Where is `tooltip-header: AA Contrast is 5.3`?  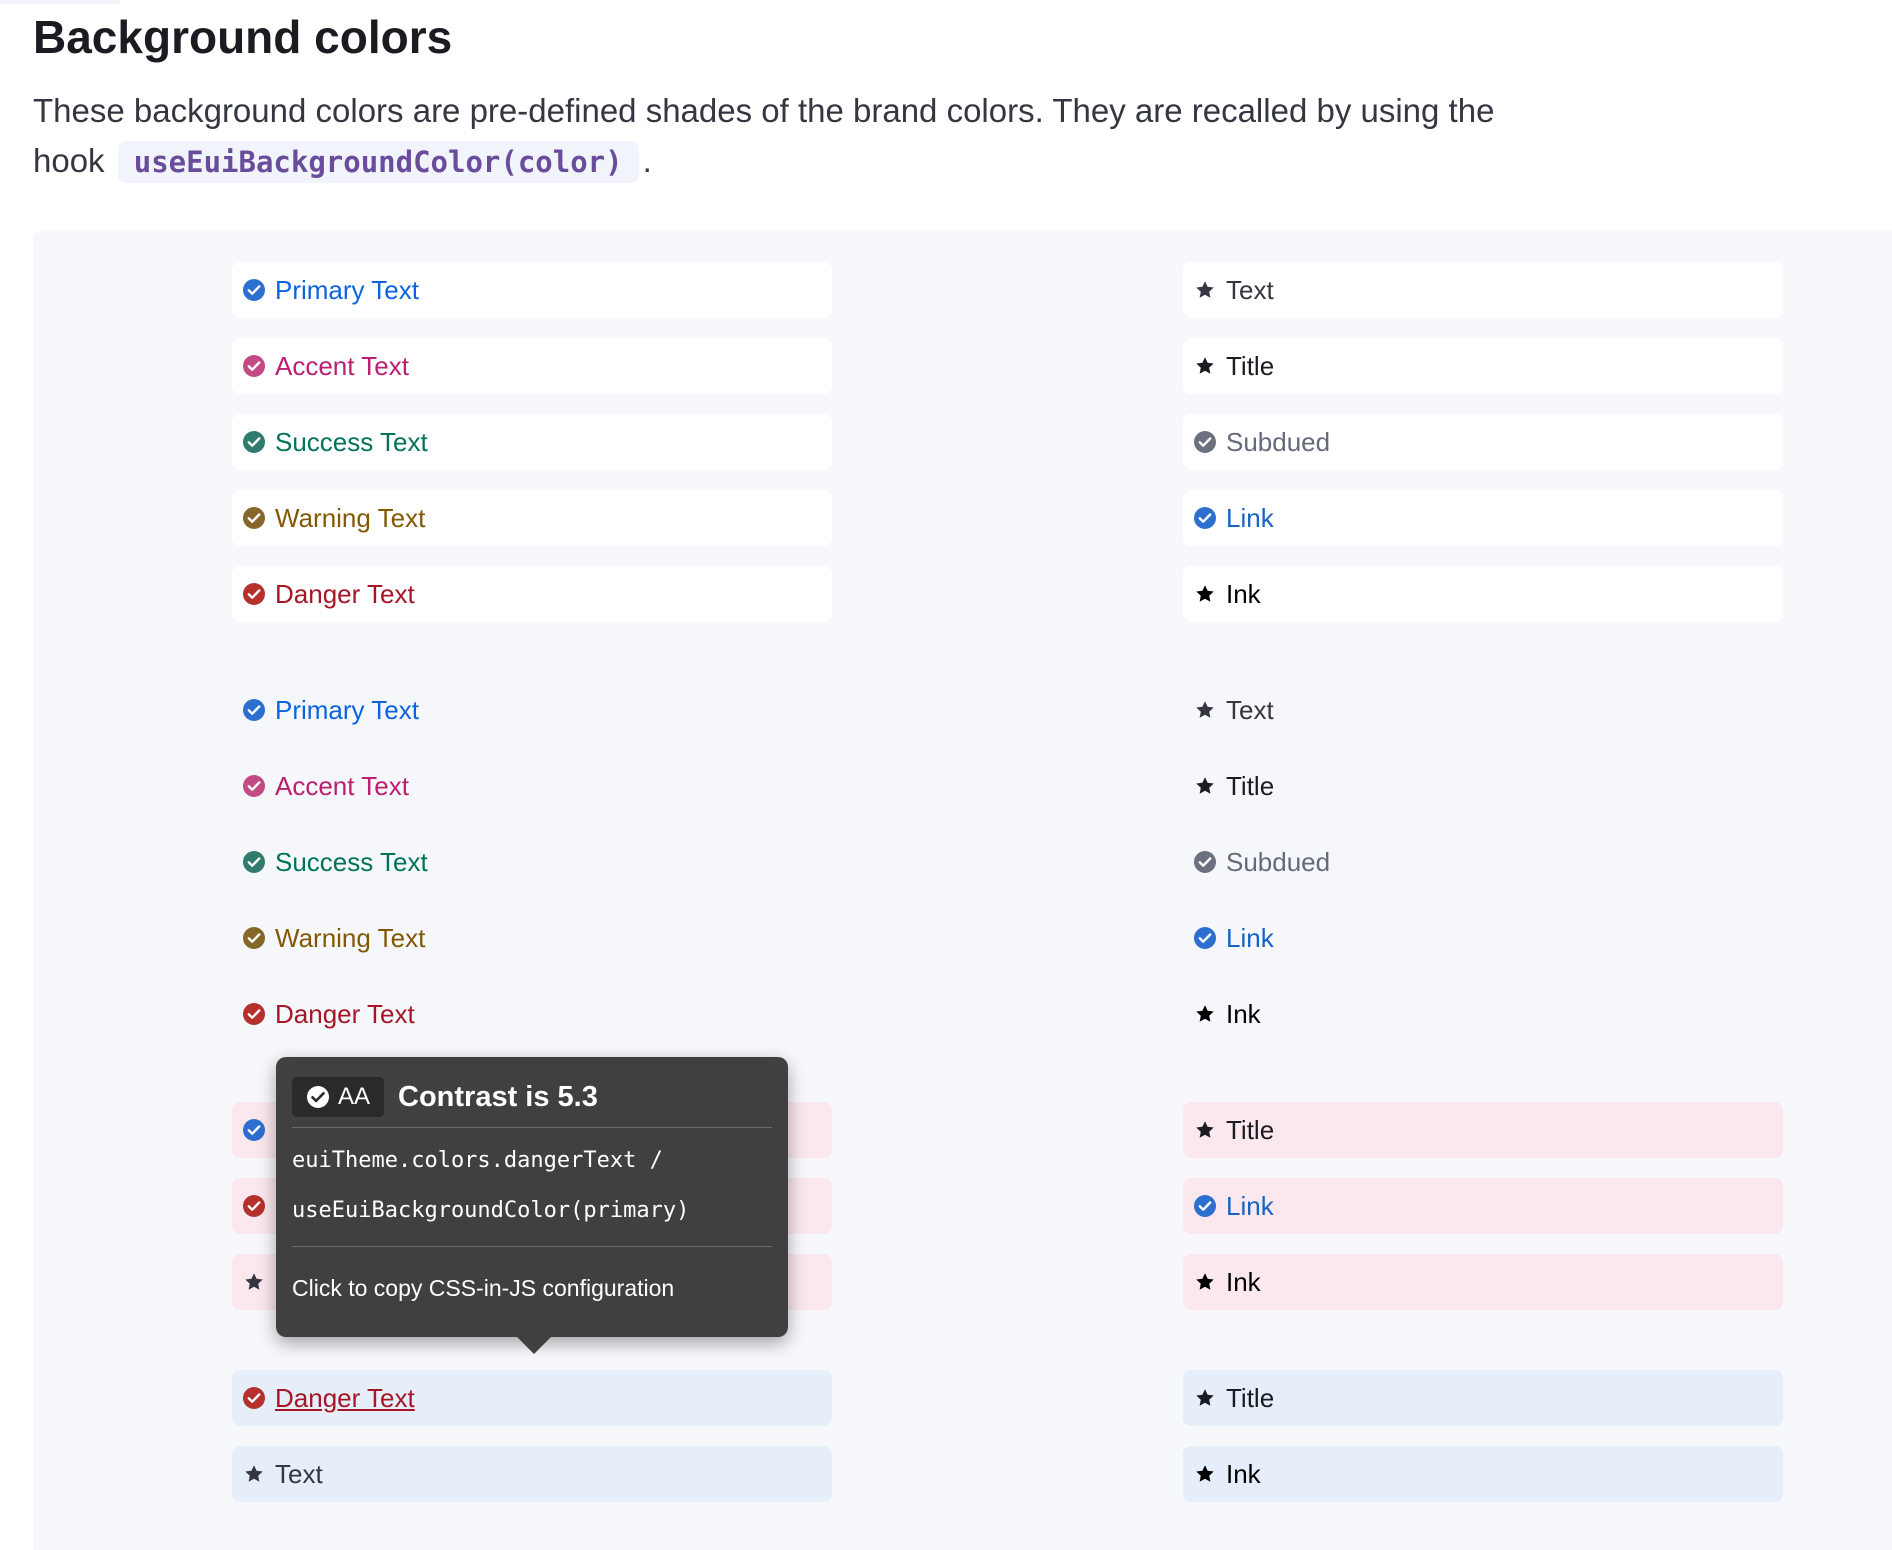 tooltip-header: AA Contrast is 5.3 is located at coordinates (532, 1097).